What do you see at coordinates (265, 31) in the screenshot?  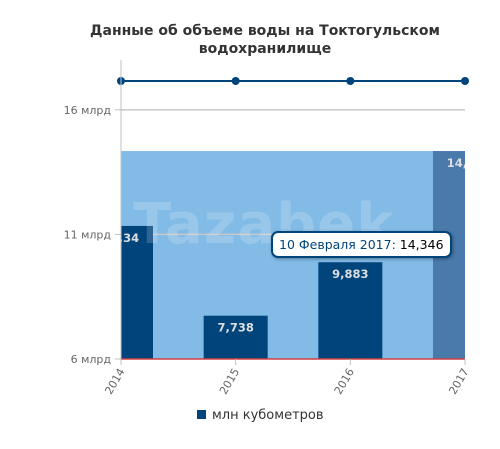 I see `chart-title-line-1: Данные об объеме воды на Токтогульском` at bounding box center [265, 31].